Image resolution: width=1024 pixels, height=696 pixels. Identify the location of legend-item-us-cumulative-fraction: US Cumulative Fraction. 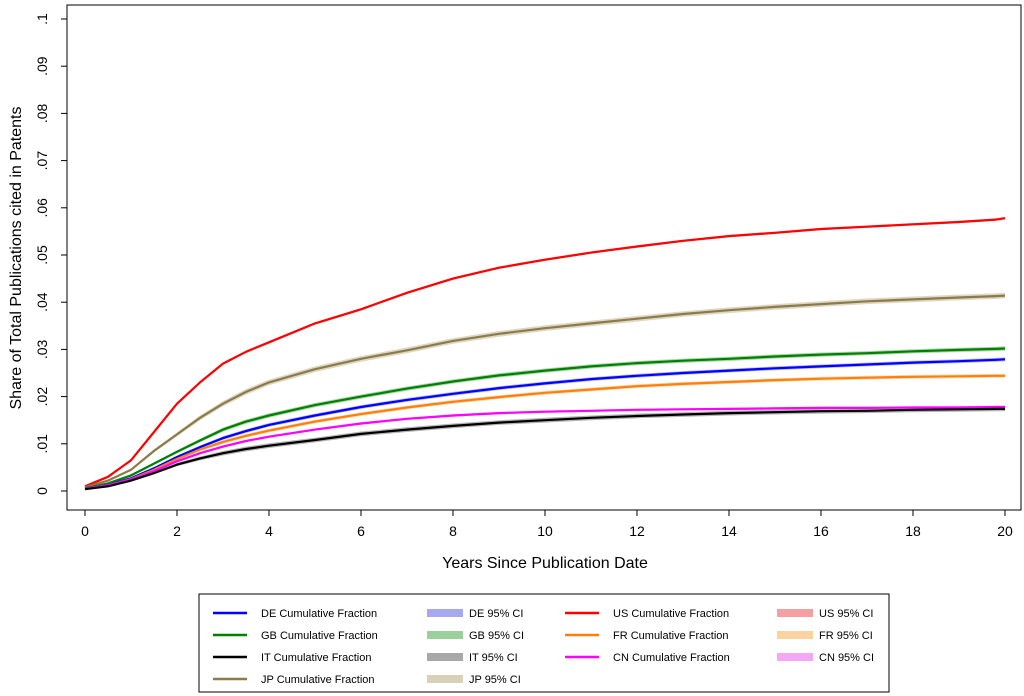
(647, 614).